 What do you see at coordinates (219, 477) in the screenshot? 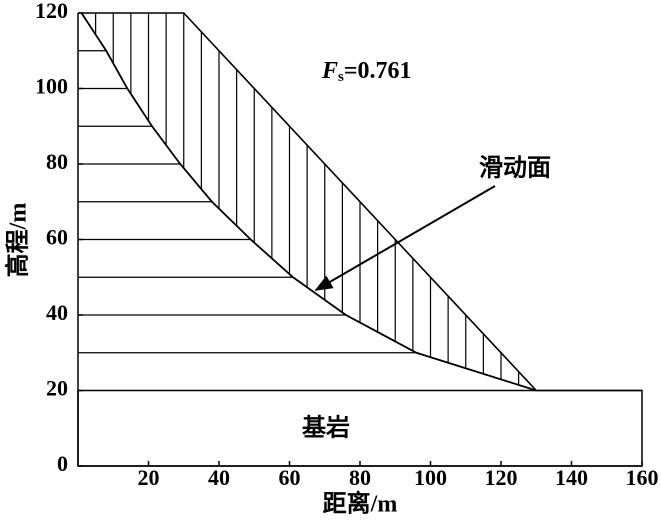
I see `x-tick-label: 40` at bounding box center [219, 477].